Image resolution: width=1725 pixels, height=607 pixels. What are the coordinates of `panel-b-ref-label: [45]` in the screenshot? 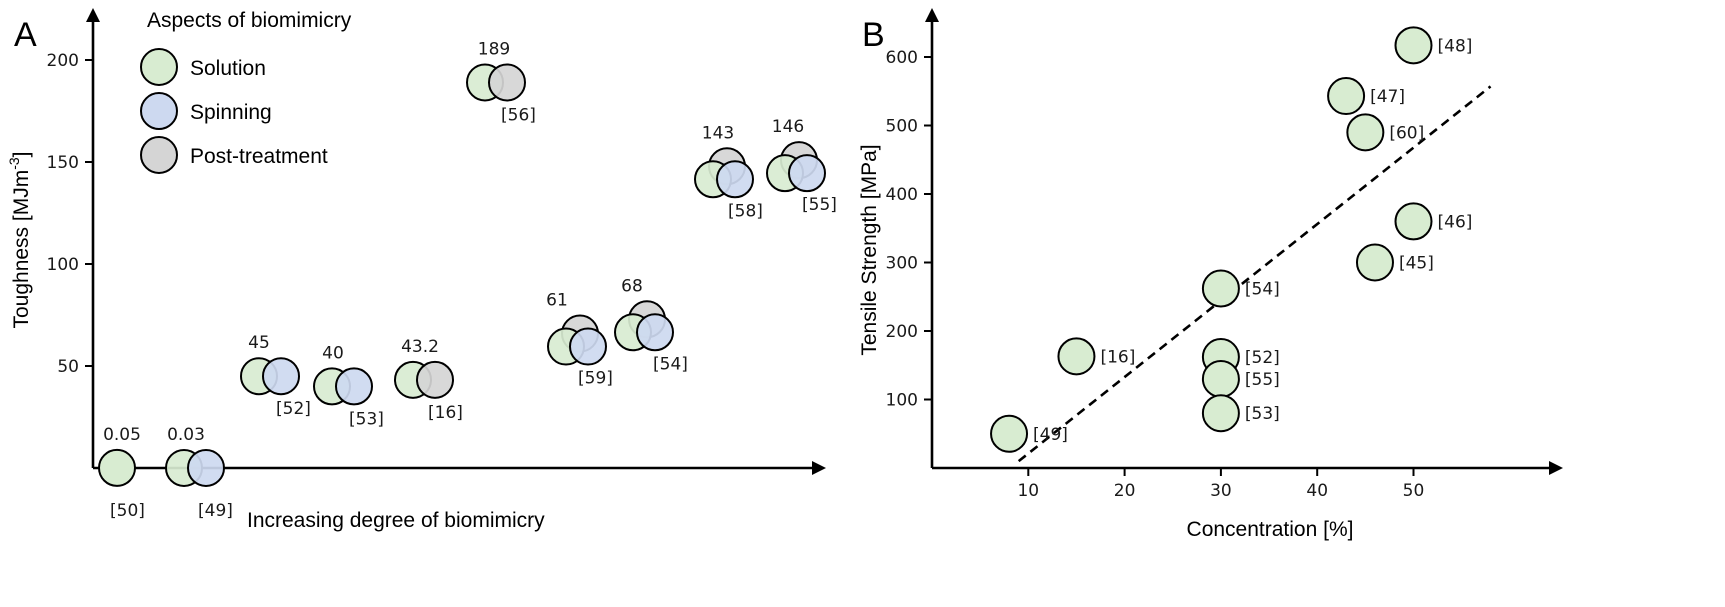 It's located at (1416, 264).